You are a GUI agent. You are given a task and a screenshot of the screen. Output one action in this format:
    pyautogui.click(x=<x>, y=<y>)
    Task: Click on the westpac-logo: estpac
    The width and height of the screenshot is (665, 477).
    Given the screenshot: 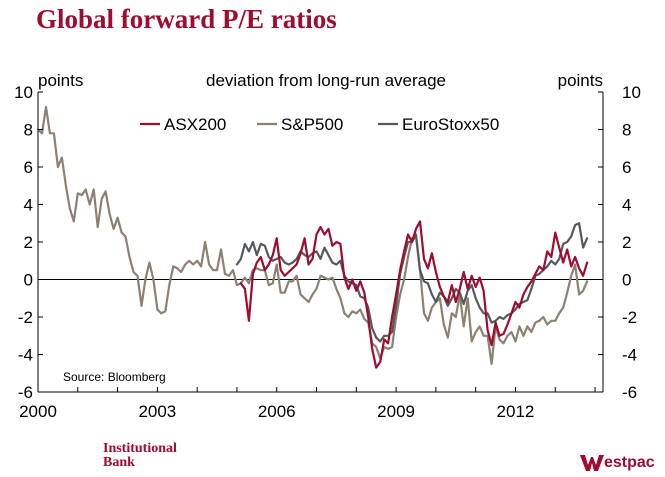 What is the action you would take?
    pyautogui.click(x=617, y=463)
    